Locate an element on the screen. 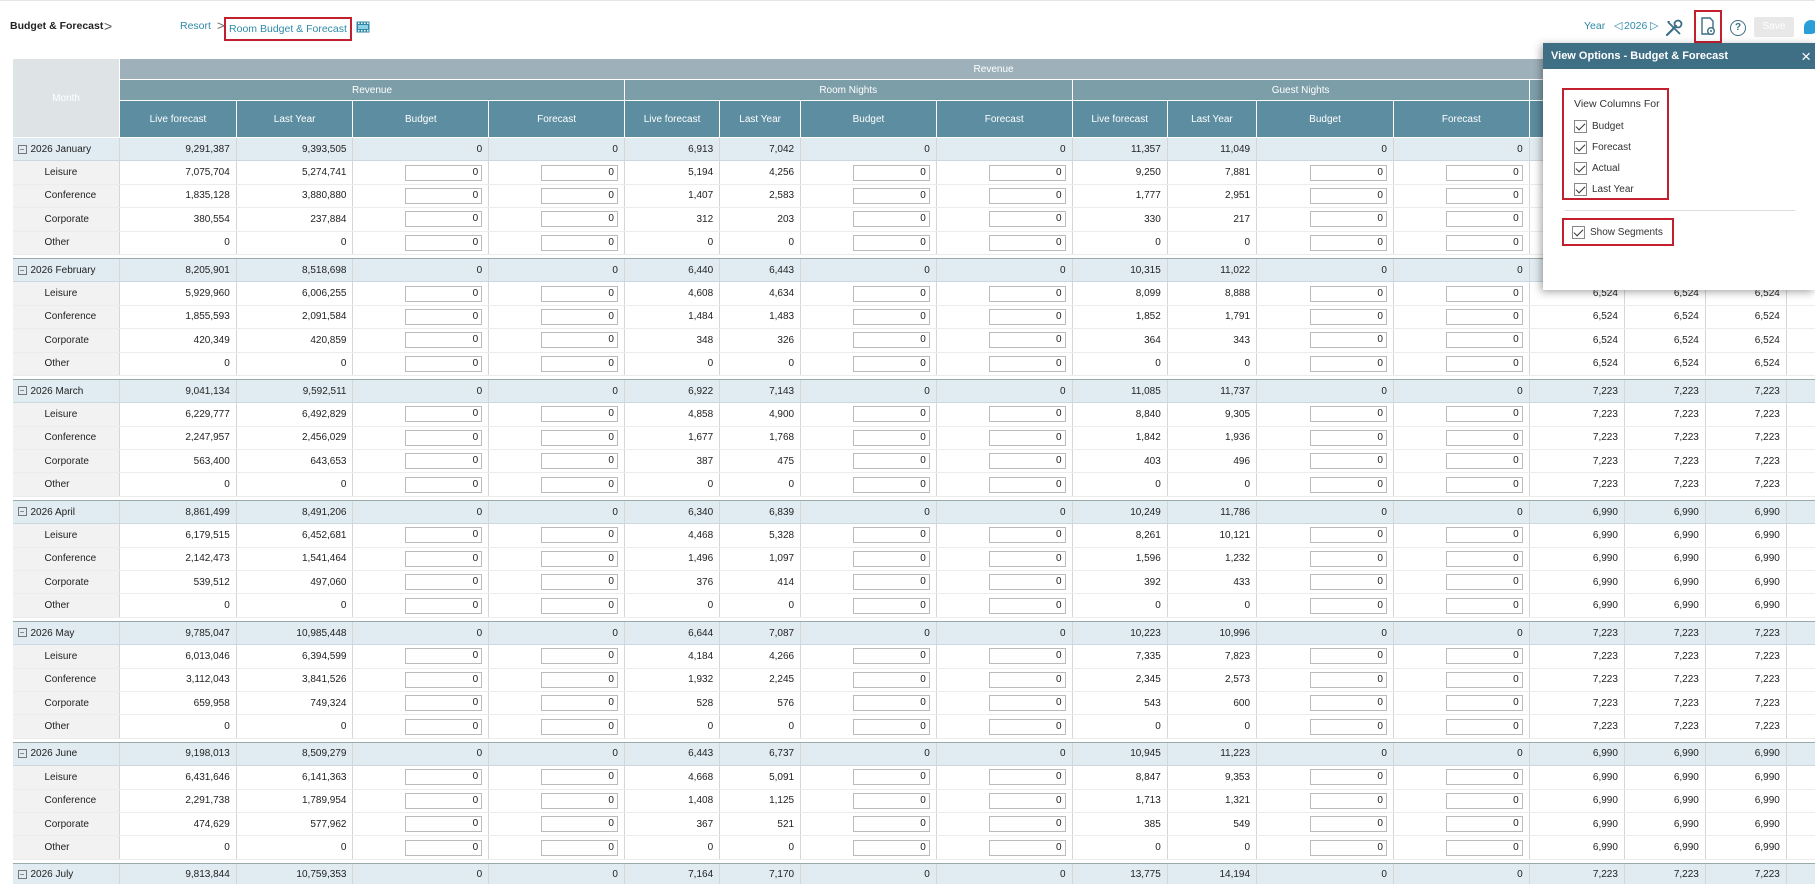 The width and height of the screenshot is (1815, 884). save-button: Save is located at coordinates (1774, 27).